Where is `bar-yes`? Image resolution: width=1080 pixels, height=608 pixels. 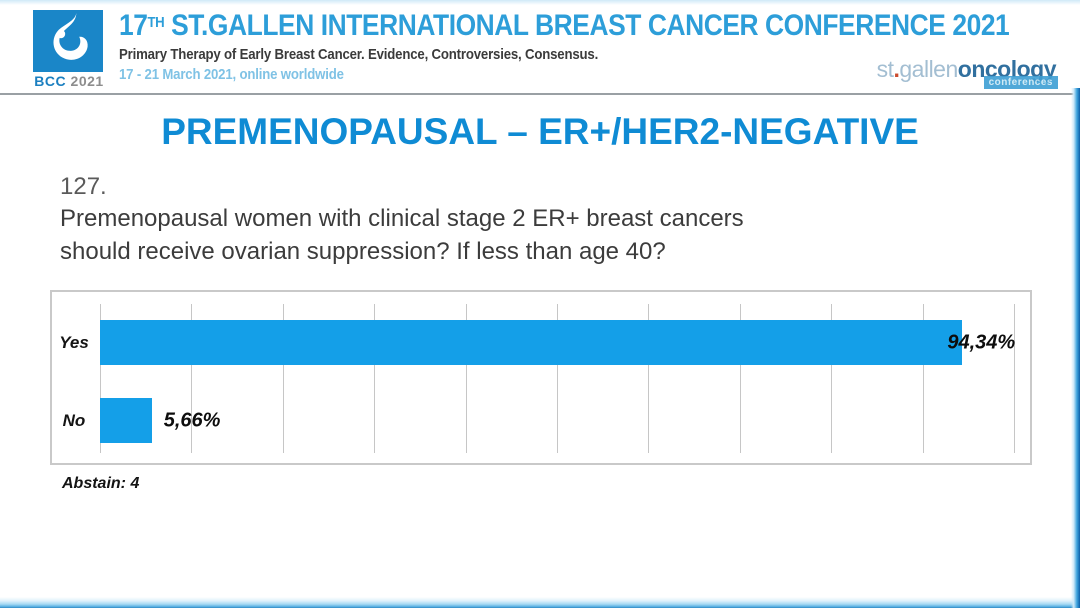 bar-yes is located at coordinates (531, 343).